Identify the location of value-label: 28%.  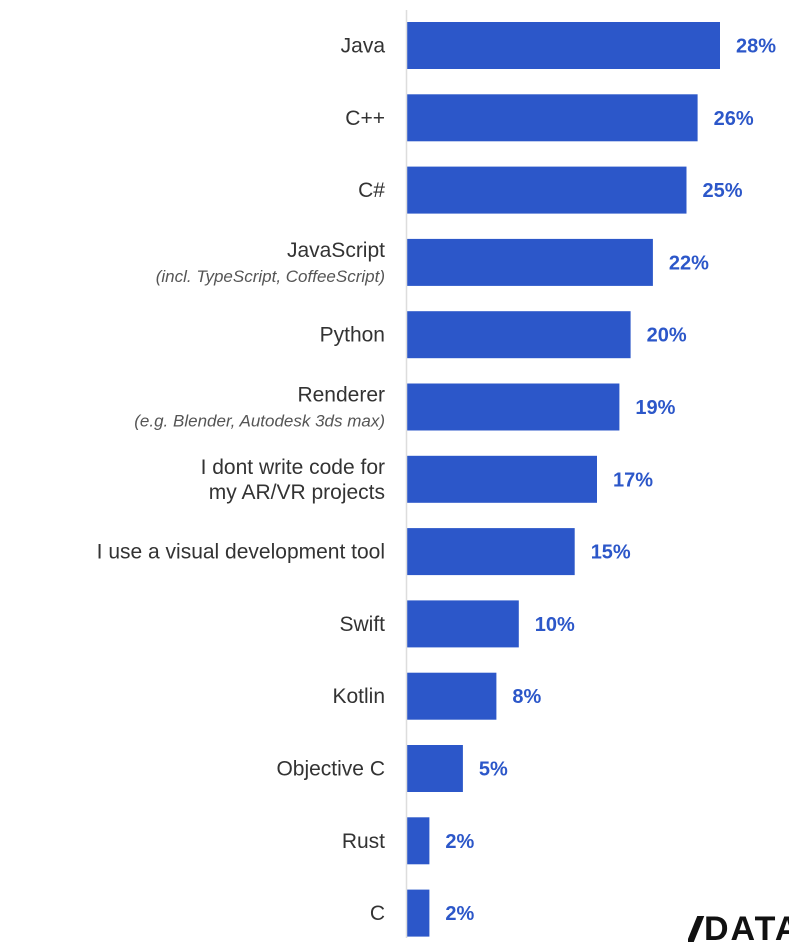
(756, 47).